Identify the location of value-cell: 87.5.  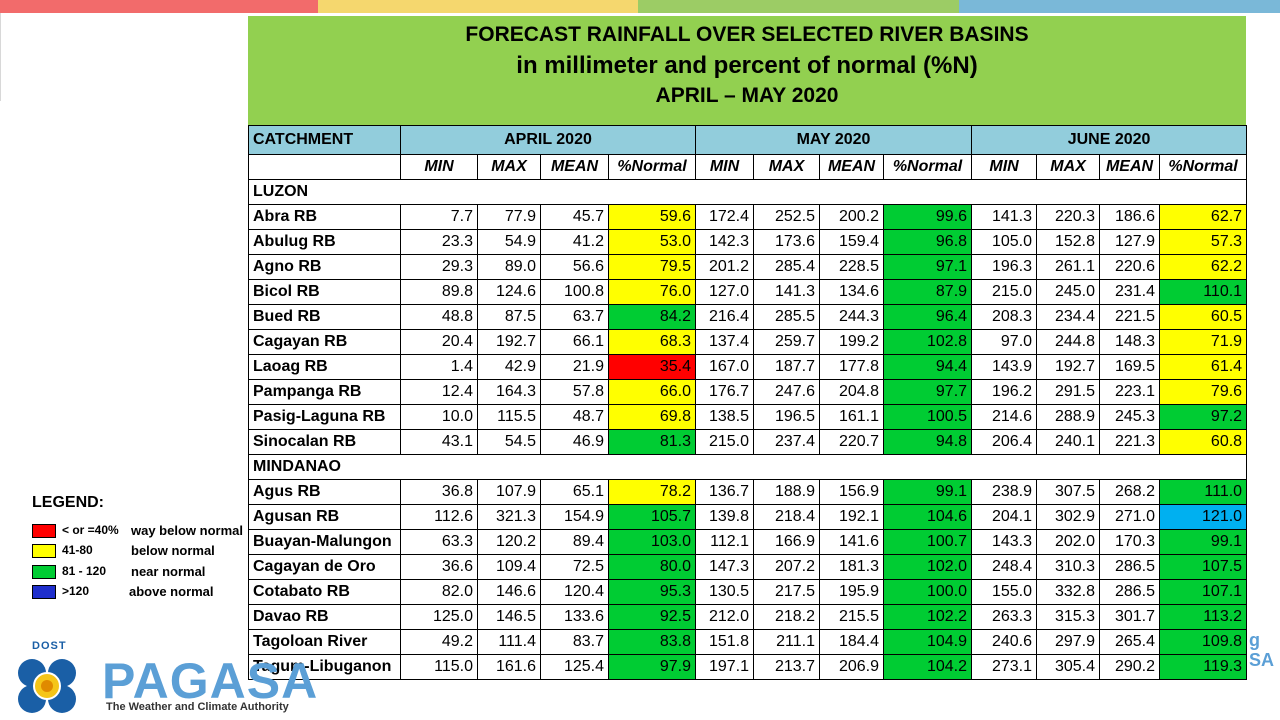
(509, 317).